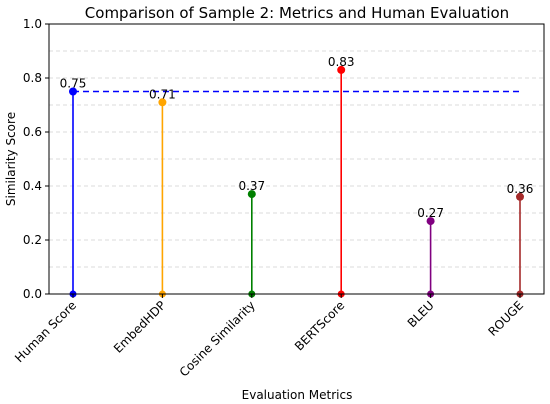  I want to click on y-ticks: 0.0 0.2 0.4 0.6 0.8 1.0, so click(36, 159).